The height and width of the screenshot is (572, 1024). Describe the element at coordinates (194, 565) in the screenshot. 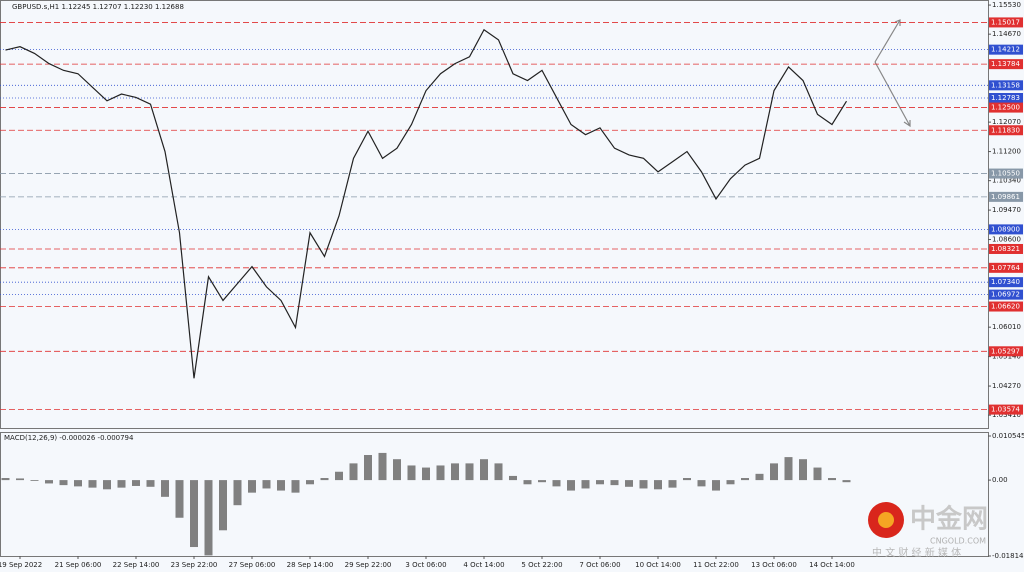

I see `x-tick-label: 23 Sep 22:00` at that location.